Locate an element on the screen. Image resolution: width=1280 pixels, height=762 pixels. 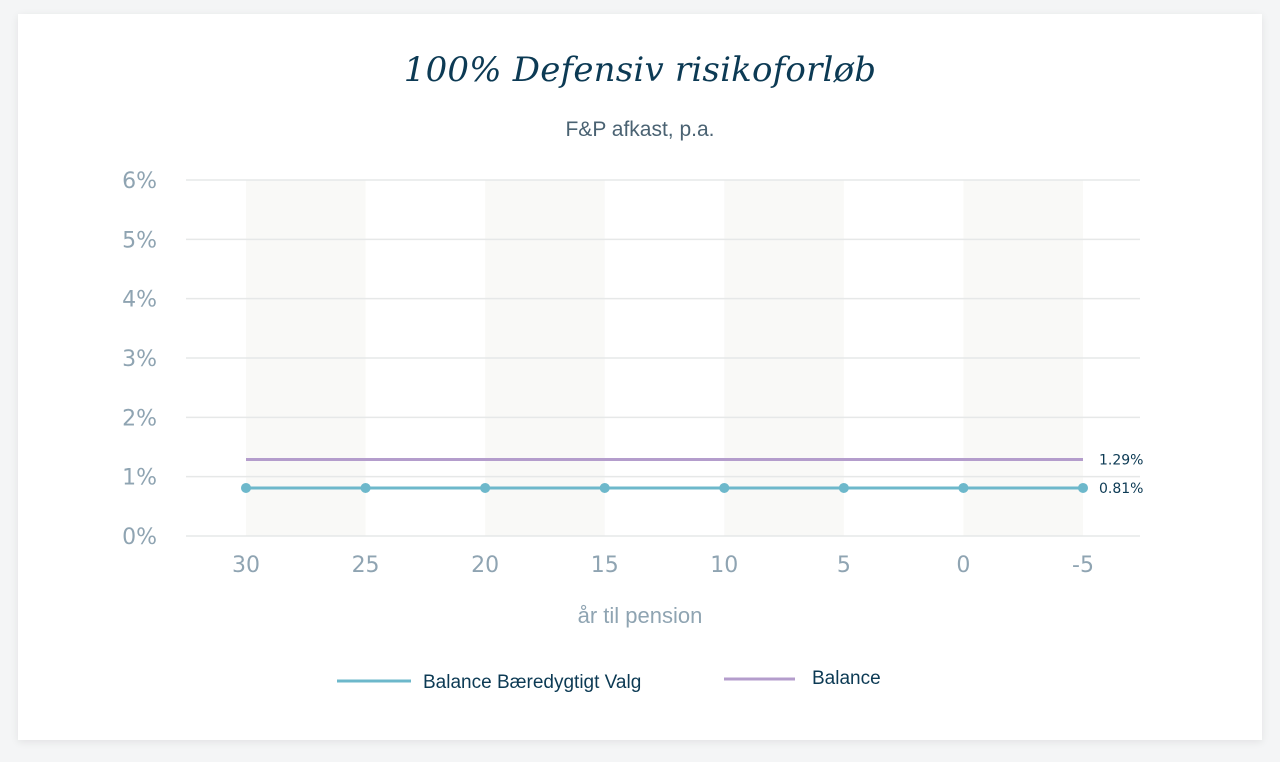
x-tick-label: 20 is located at coordinates (485, 565).